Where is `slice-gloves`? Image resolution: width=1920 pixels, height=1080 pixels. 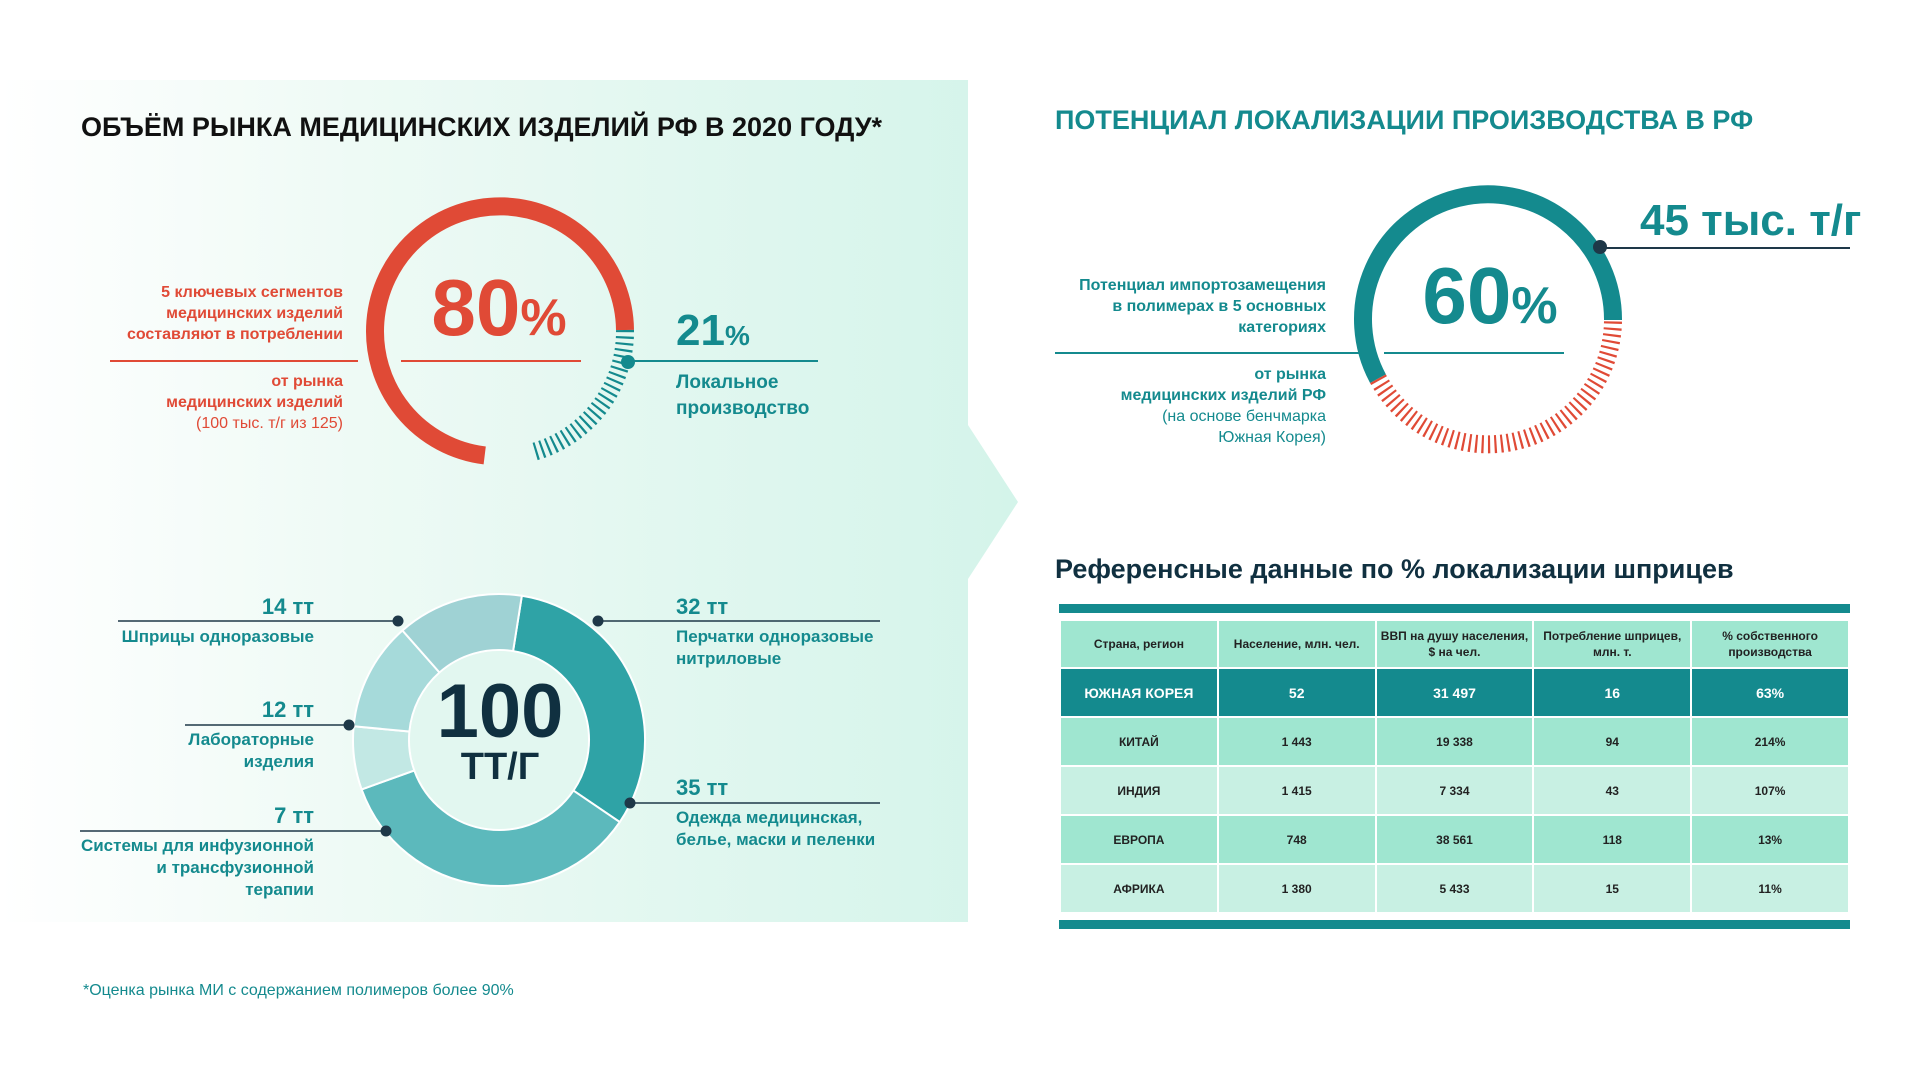
slice-gloves is located at coordinates (578, 709).